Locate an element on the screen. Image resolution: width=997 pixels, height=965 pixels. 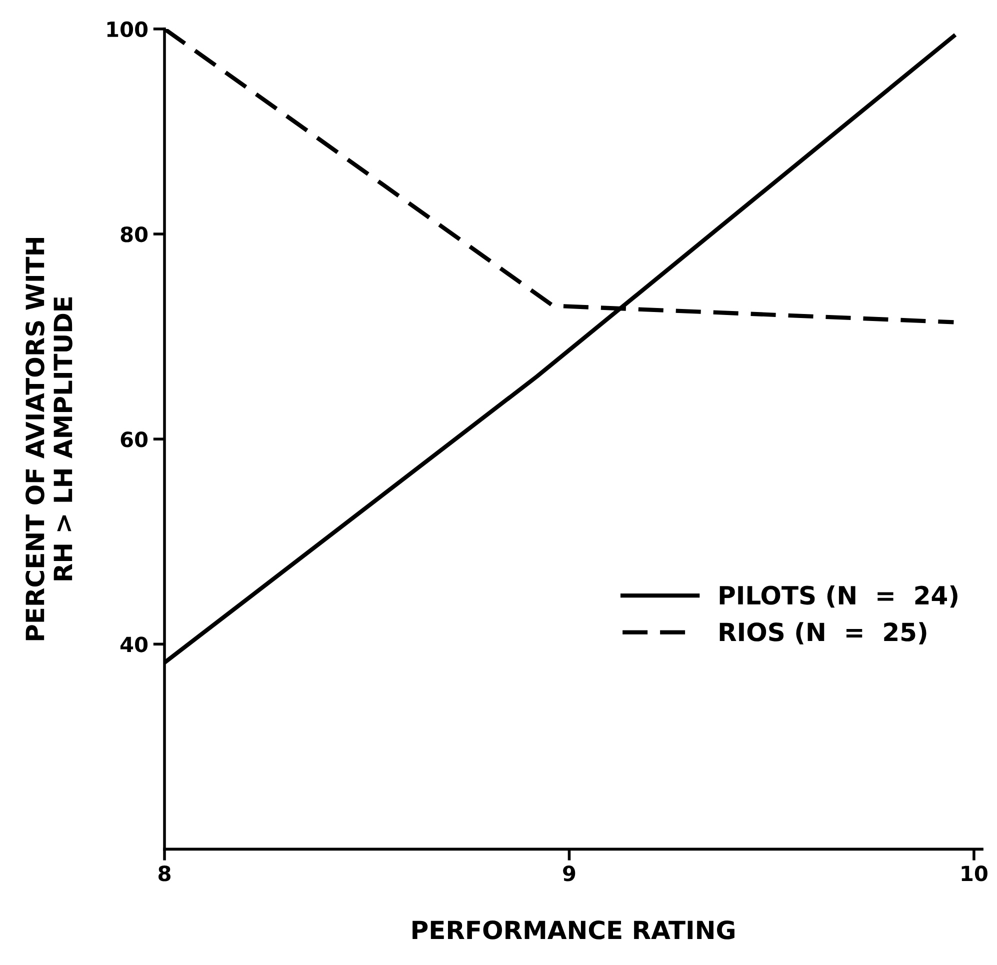
legend-label: RIOS (N = 25) is located at coordinates (823, 633).